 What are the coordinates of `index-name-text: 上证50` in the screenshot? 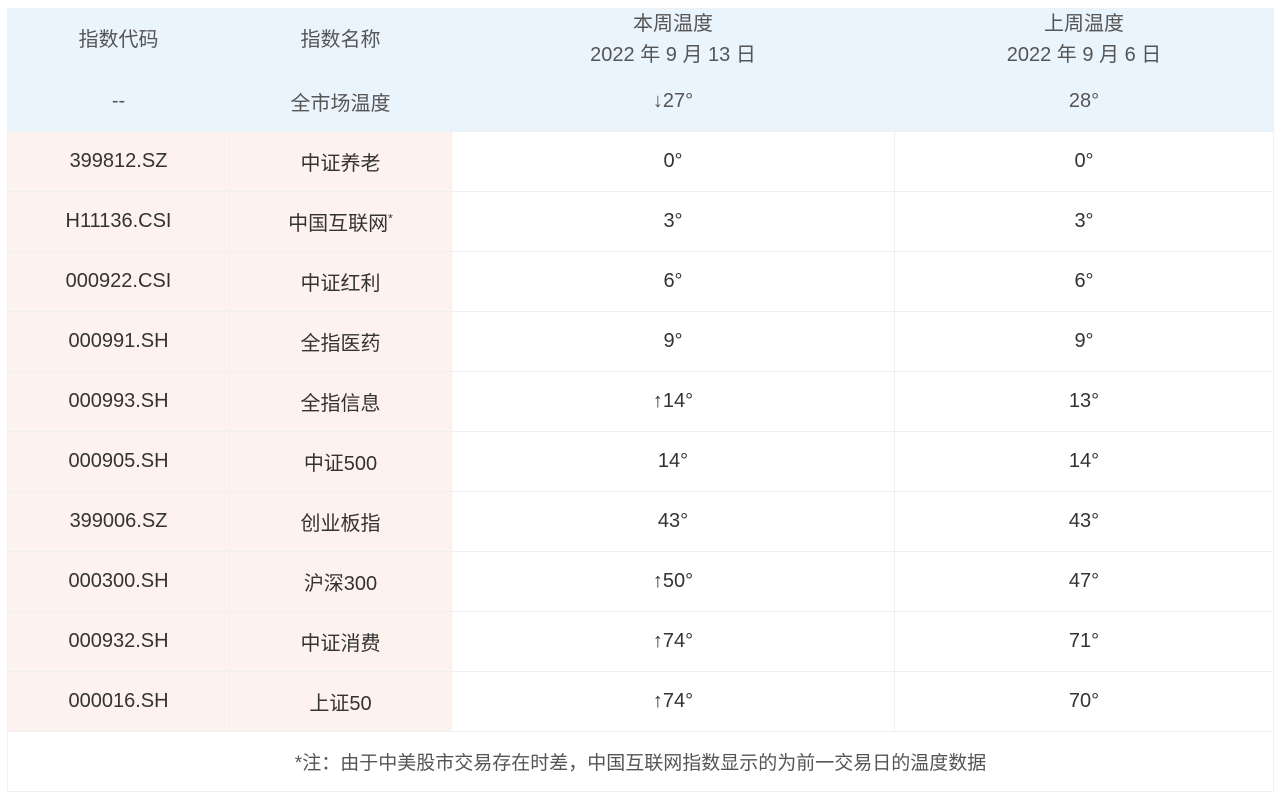 It's located at (340, 704).